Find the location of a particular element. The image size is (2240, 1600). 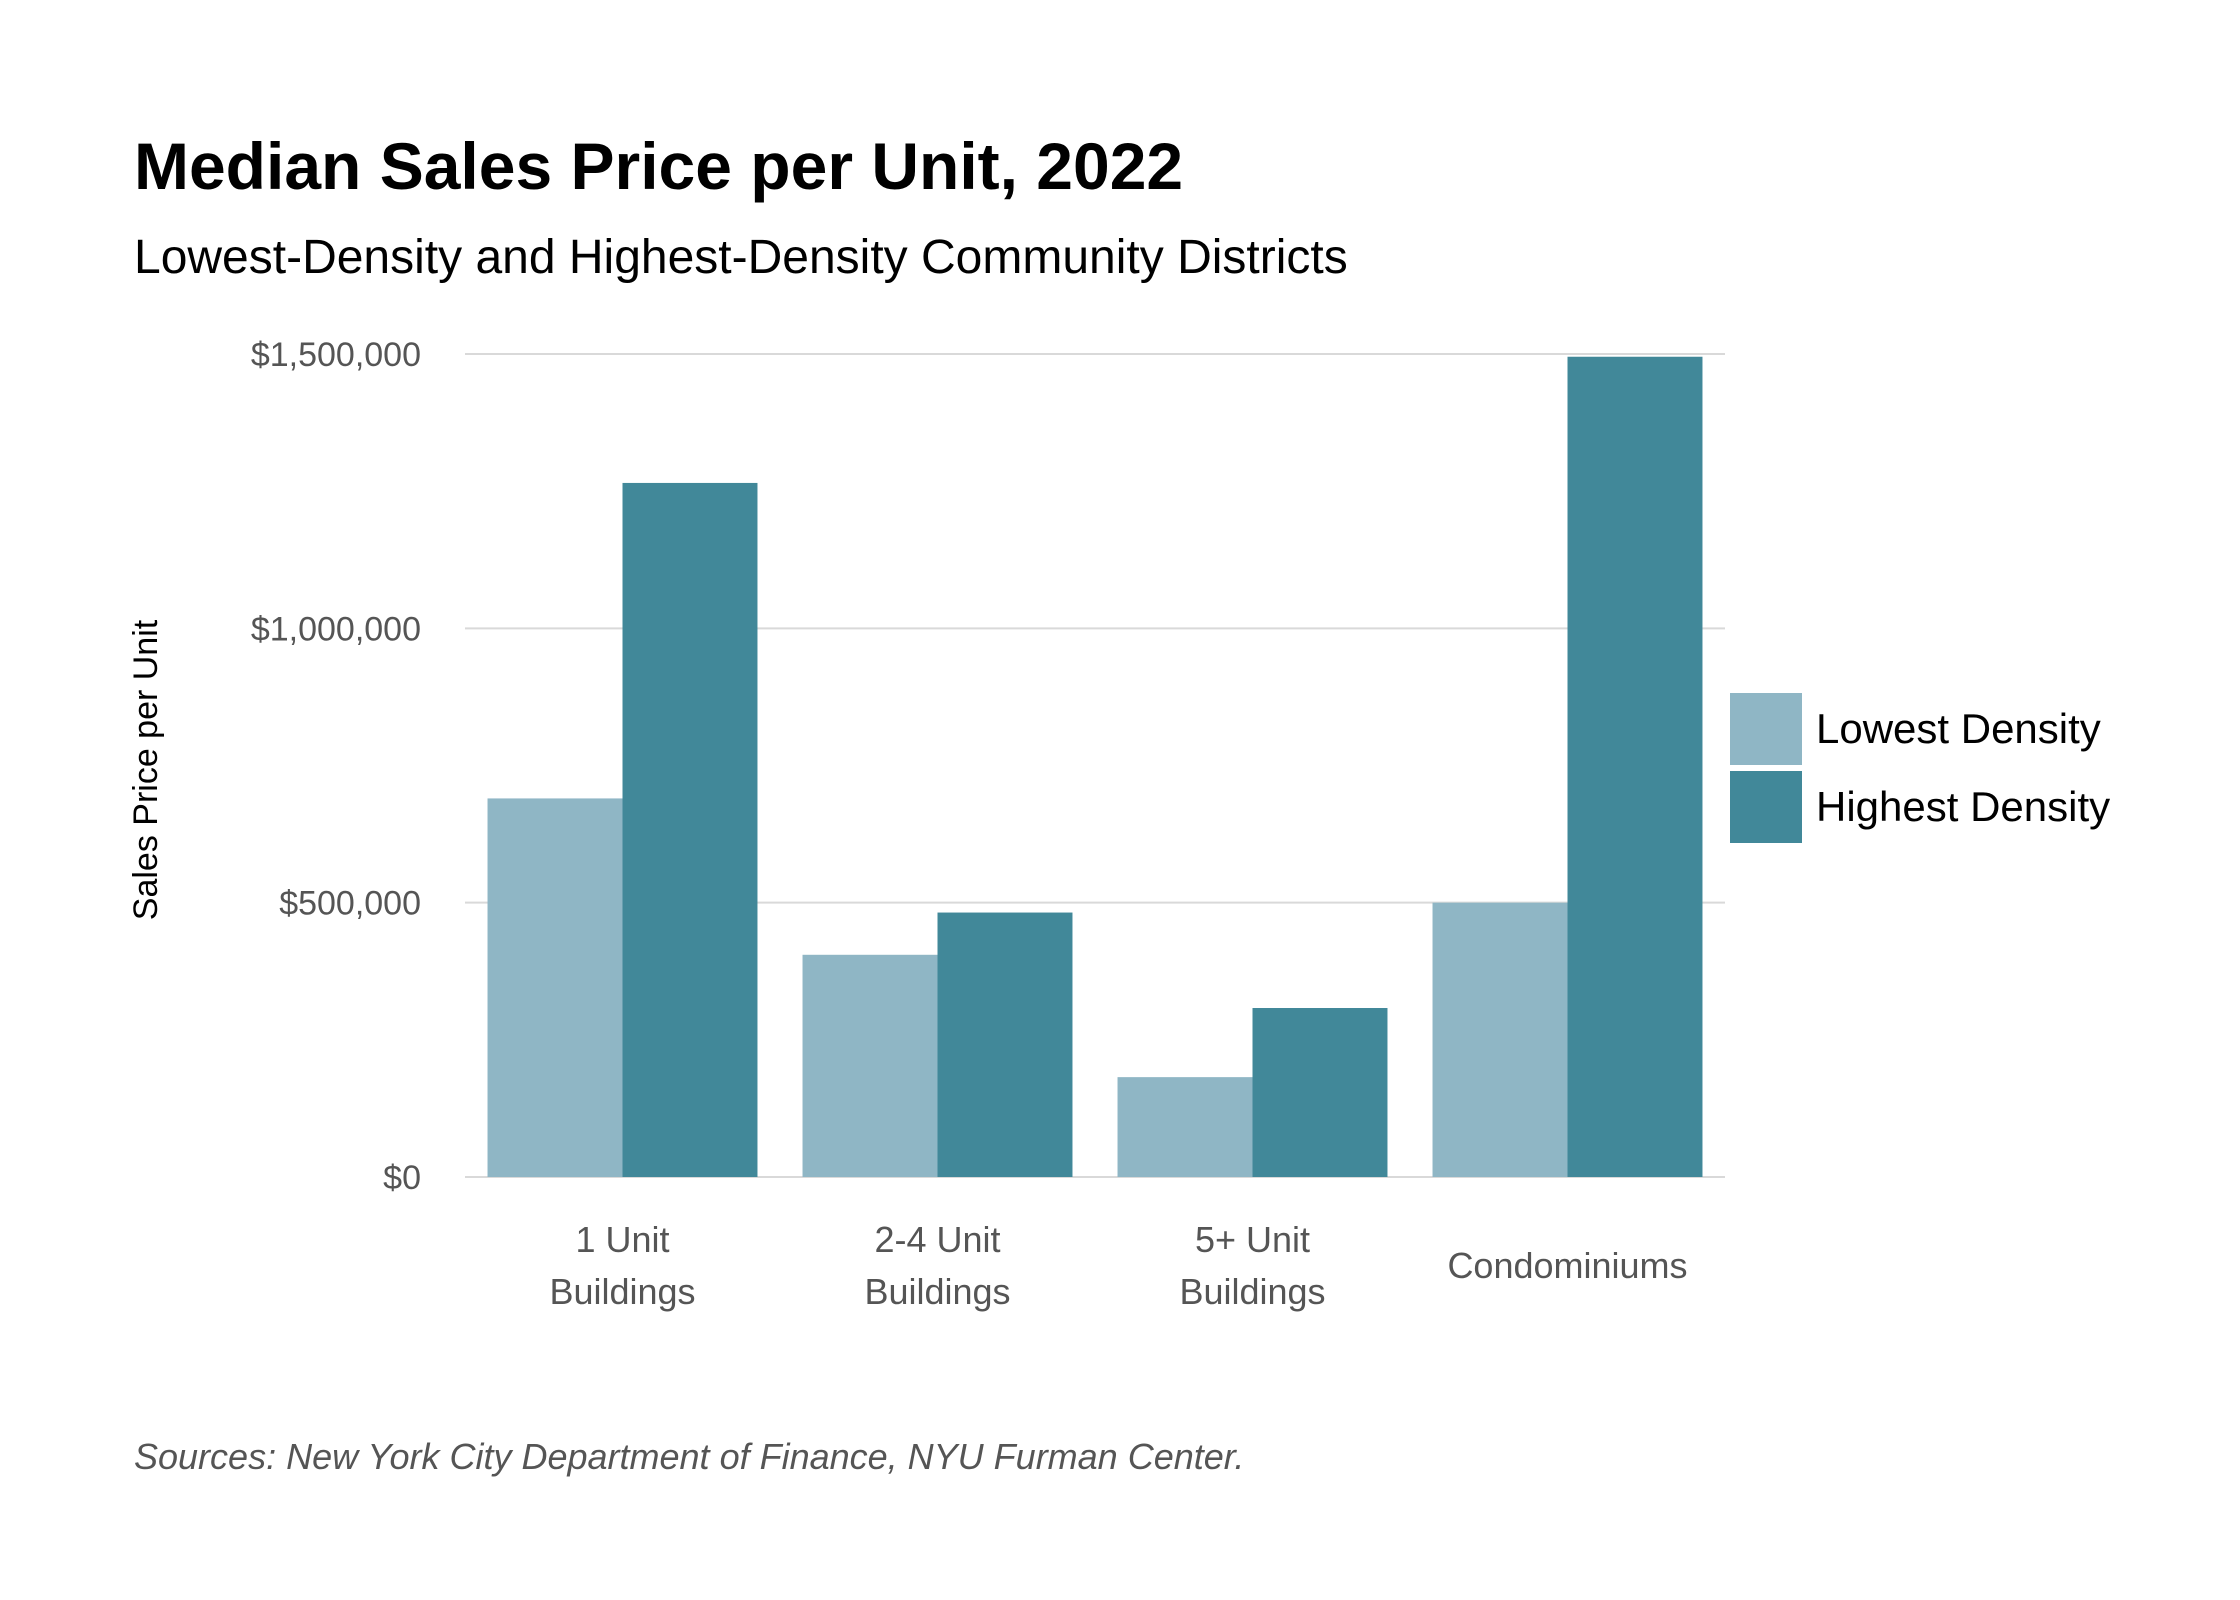

y-axis-label: Sales Price per Unit is located at coordinates (146, 769).